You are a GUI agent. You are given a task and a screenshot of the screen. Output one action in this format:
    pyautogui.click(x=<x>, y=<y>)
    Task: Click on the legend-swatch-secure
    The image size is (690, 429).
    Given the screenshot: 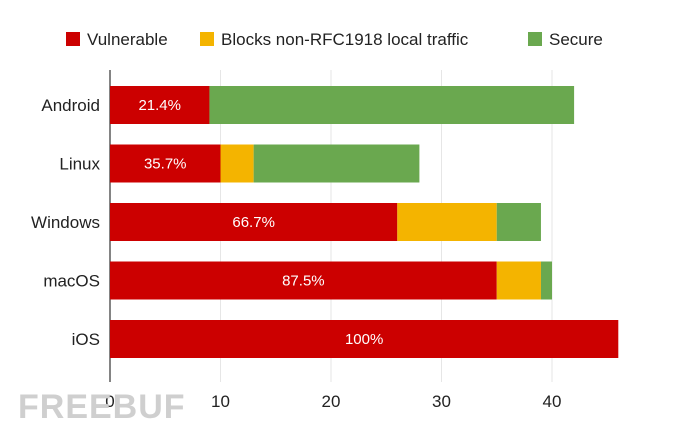 What is the action you would take?
    pyautogui.click(x=535, y=39)
    